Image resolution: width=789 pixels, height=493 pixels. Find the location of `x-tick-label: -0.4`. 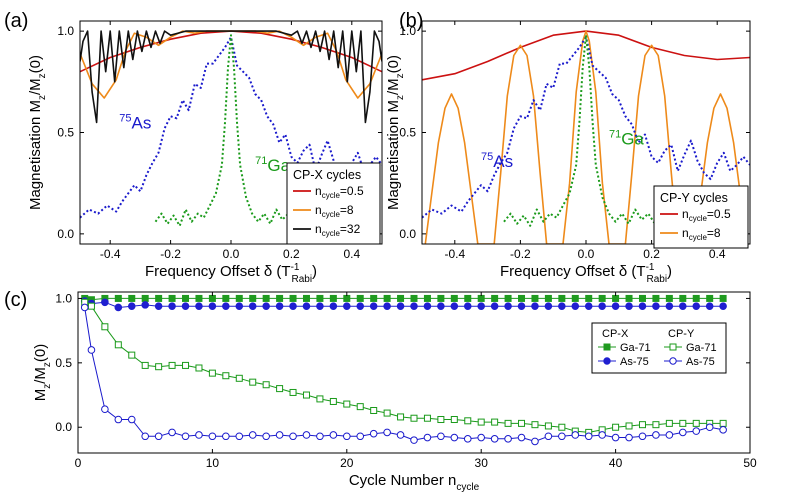

x-tick-label: -0.4 is located at coordinates (110, 254).